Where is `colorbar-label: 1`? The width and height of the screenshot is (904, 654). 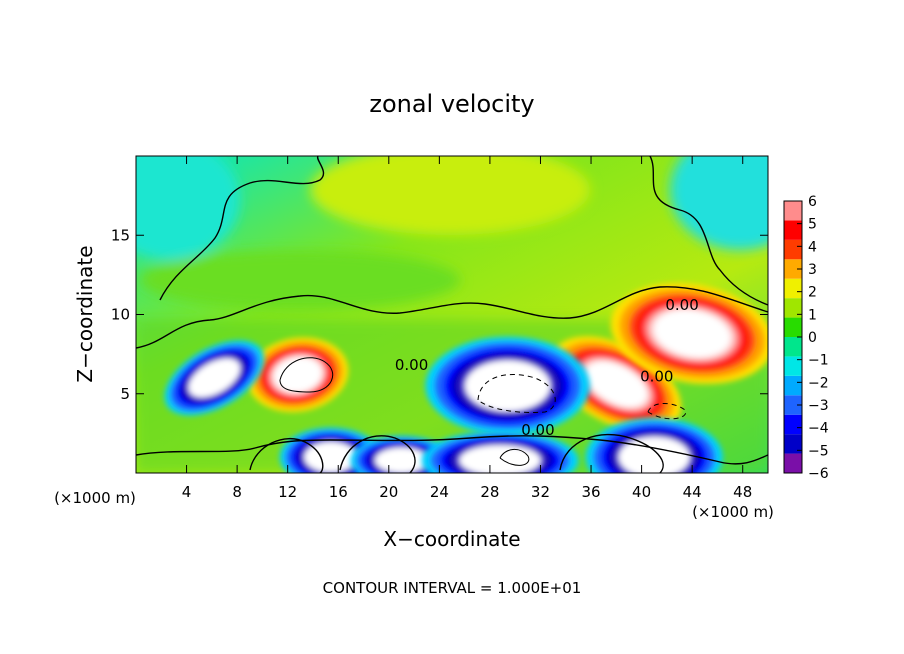 colorbar-label: 1 is located at coordinates (812, 315).